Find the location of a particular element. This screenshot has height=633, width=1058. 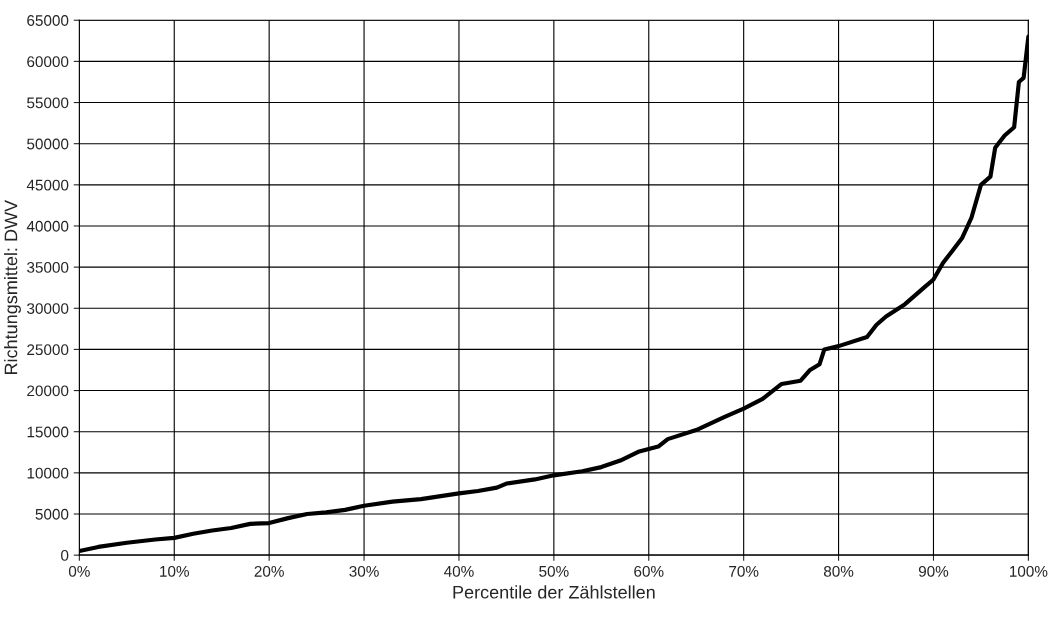

x-tick-label: 90% is located at coordinates (933, 571).